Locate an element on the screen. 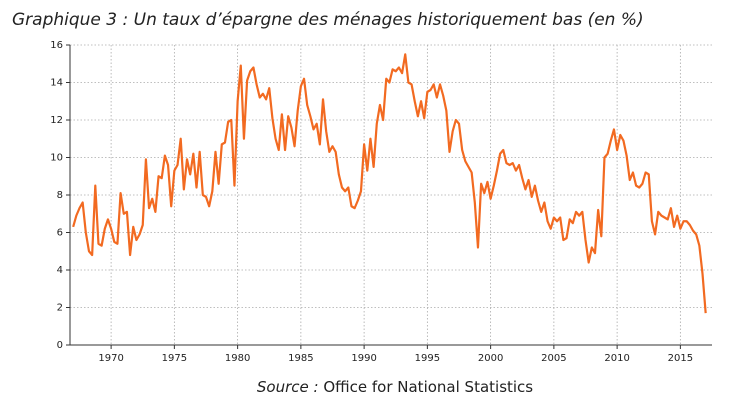 Image resolution: width=730 pixels, height=410 pixels. x-tick-label: 2005 is located at coordinates (553, 358).